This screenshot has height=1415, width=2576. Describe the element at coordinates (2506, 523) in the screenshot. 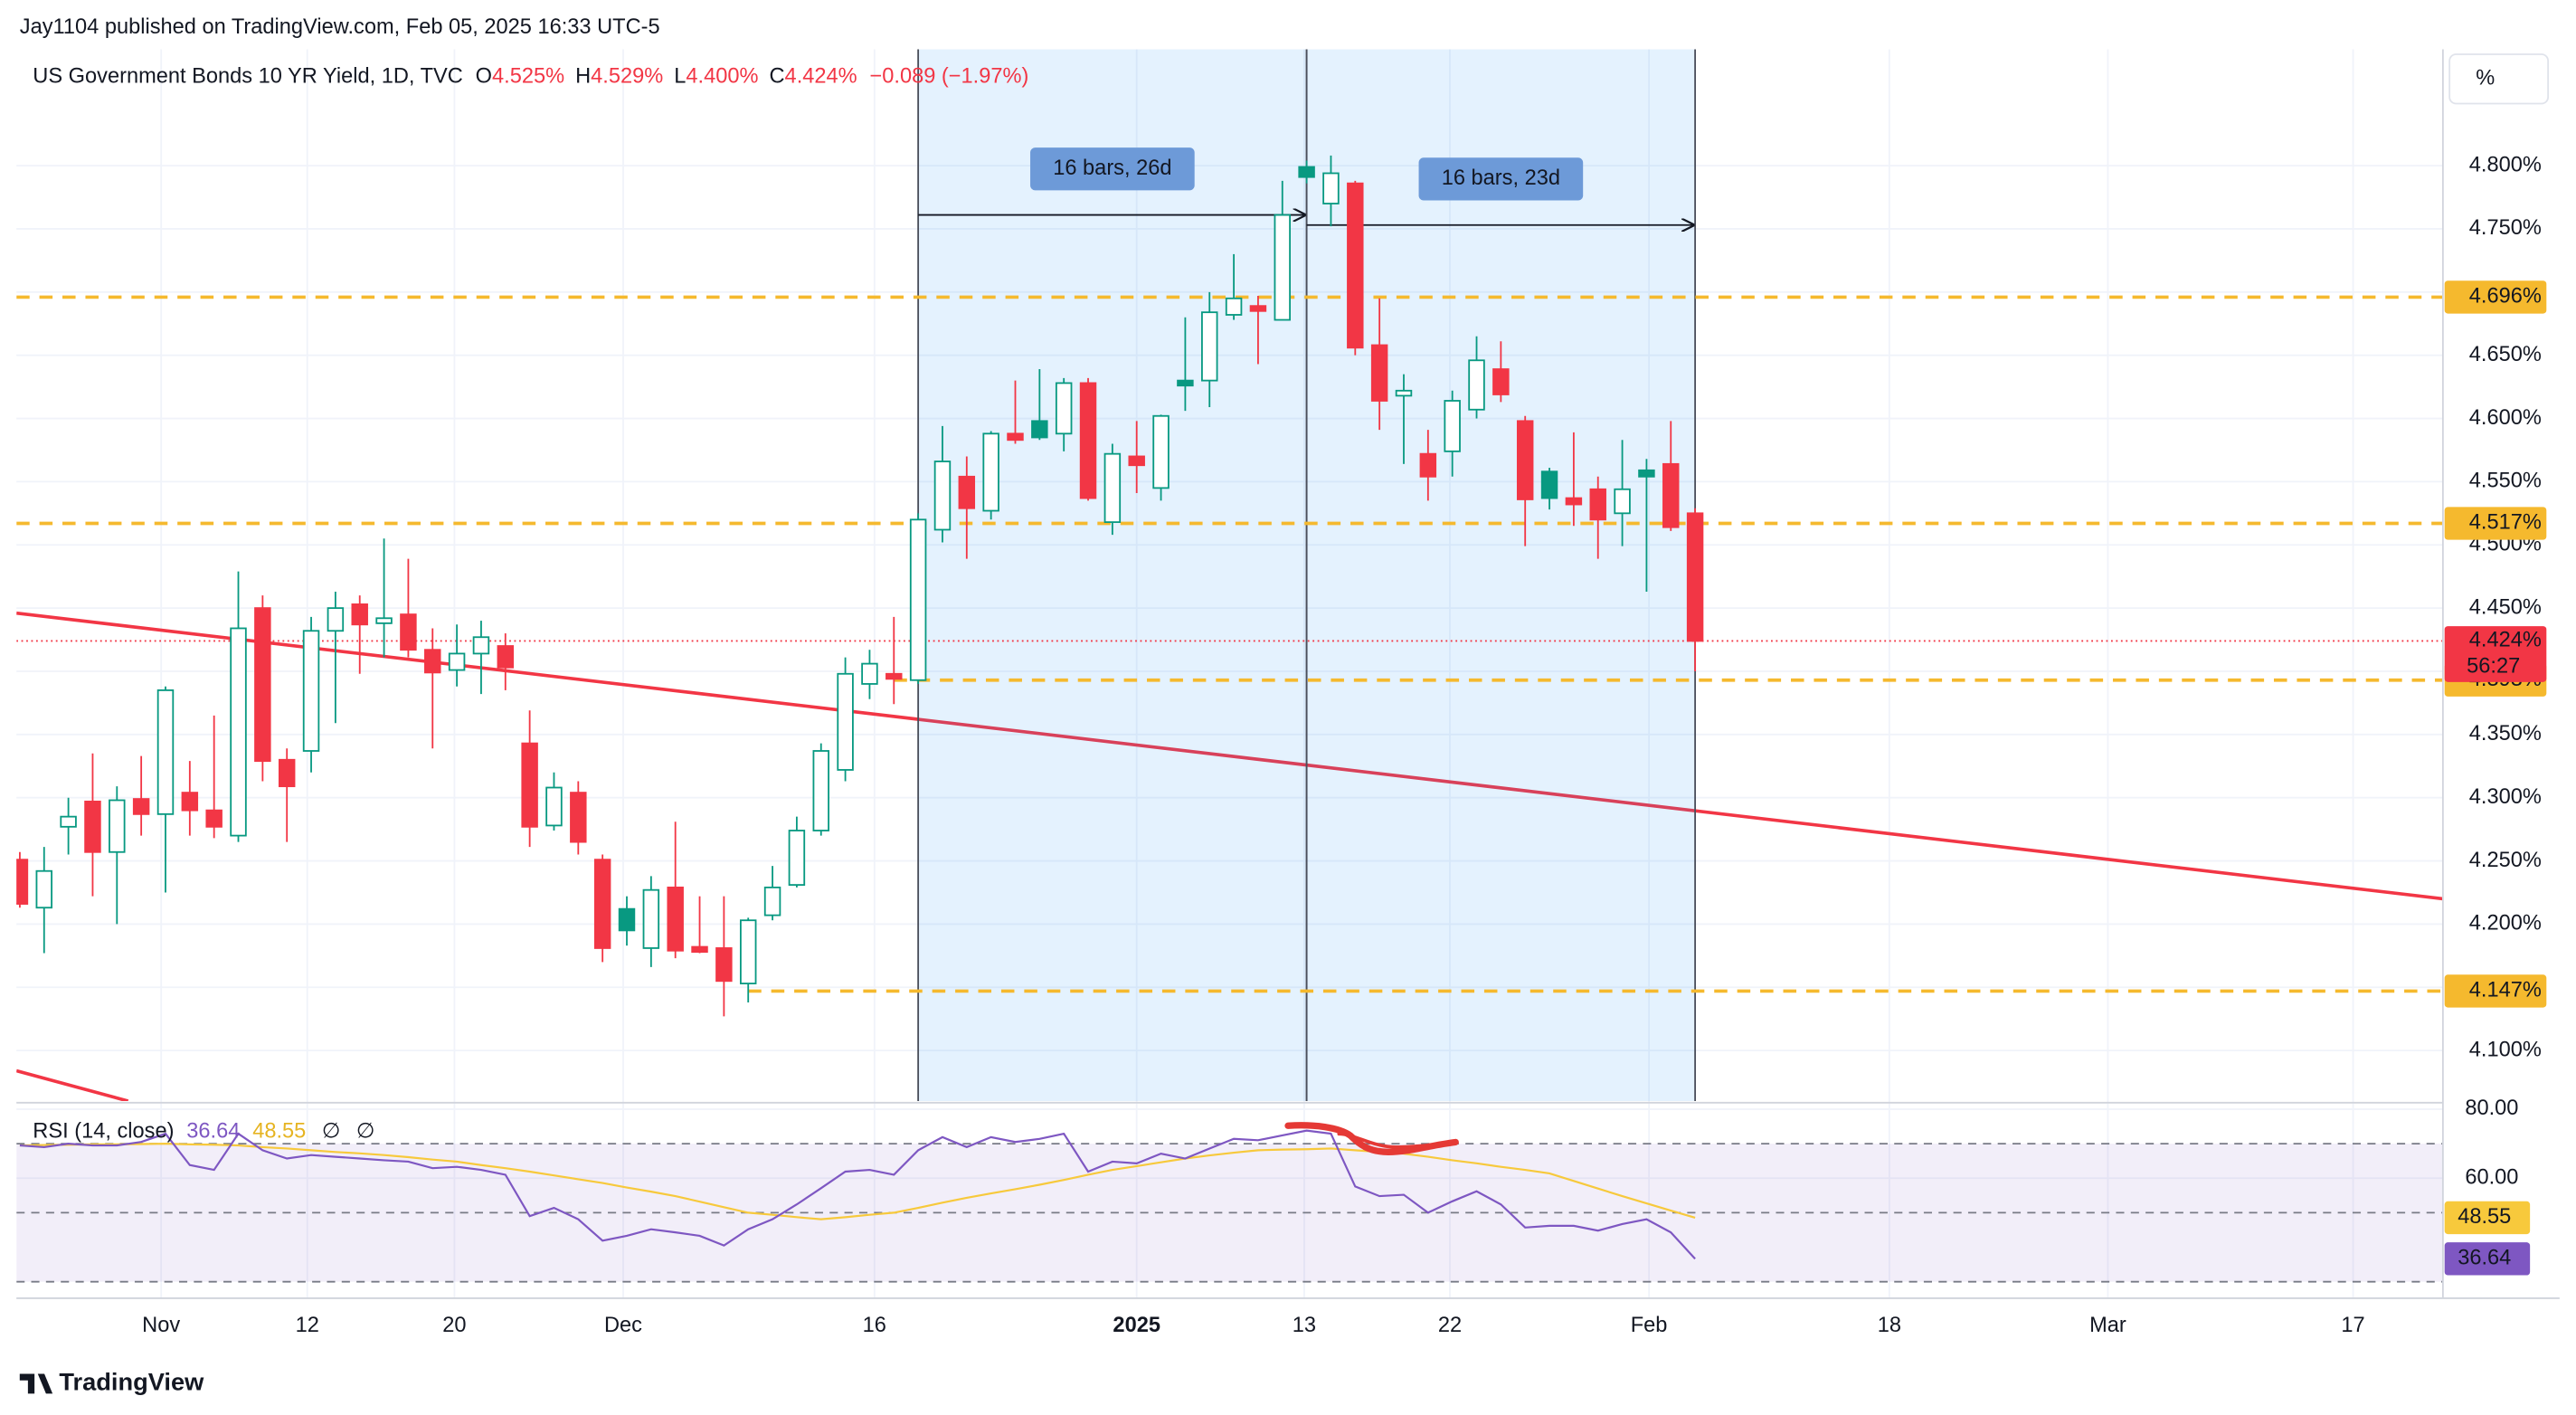

I see `price-line-label: 4.517%` at that location.